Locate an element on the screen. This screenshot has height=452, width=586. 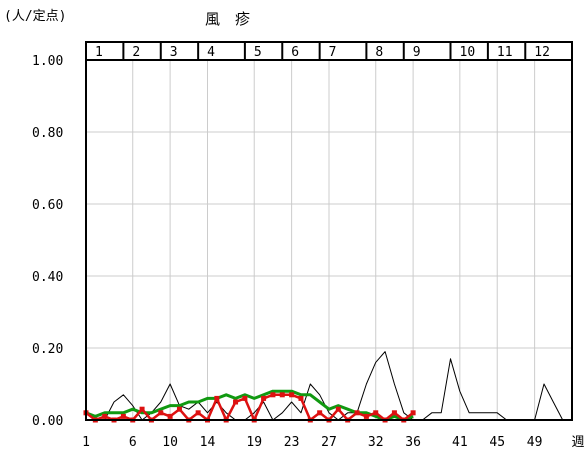
x-tick-label: 1 is located at coordinates (86, 442).